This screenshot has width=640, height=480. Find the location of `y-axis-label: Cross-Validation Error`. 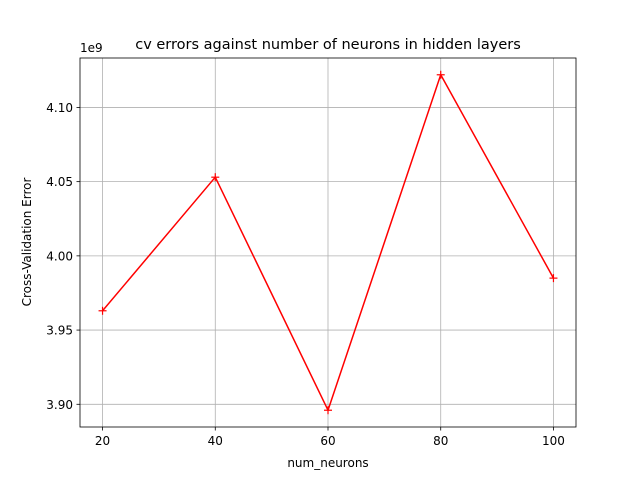

y-axis-label: Cross-Validation Error is located at coordinates (27, 242).